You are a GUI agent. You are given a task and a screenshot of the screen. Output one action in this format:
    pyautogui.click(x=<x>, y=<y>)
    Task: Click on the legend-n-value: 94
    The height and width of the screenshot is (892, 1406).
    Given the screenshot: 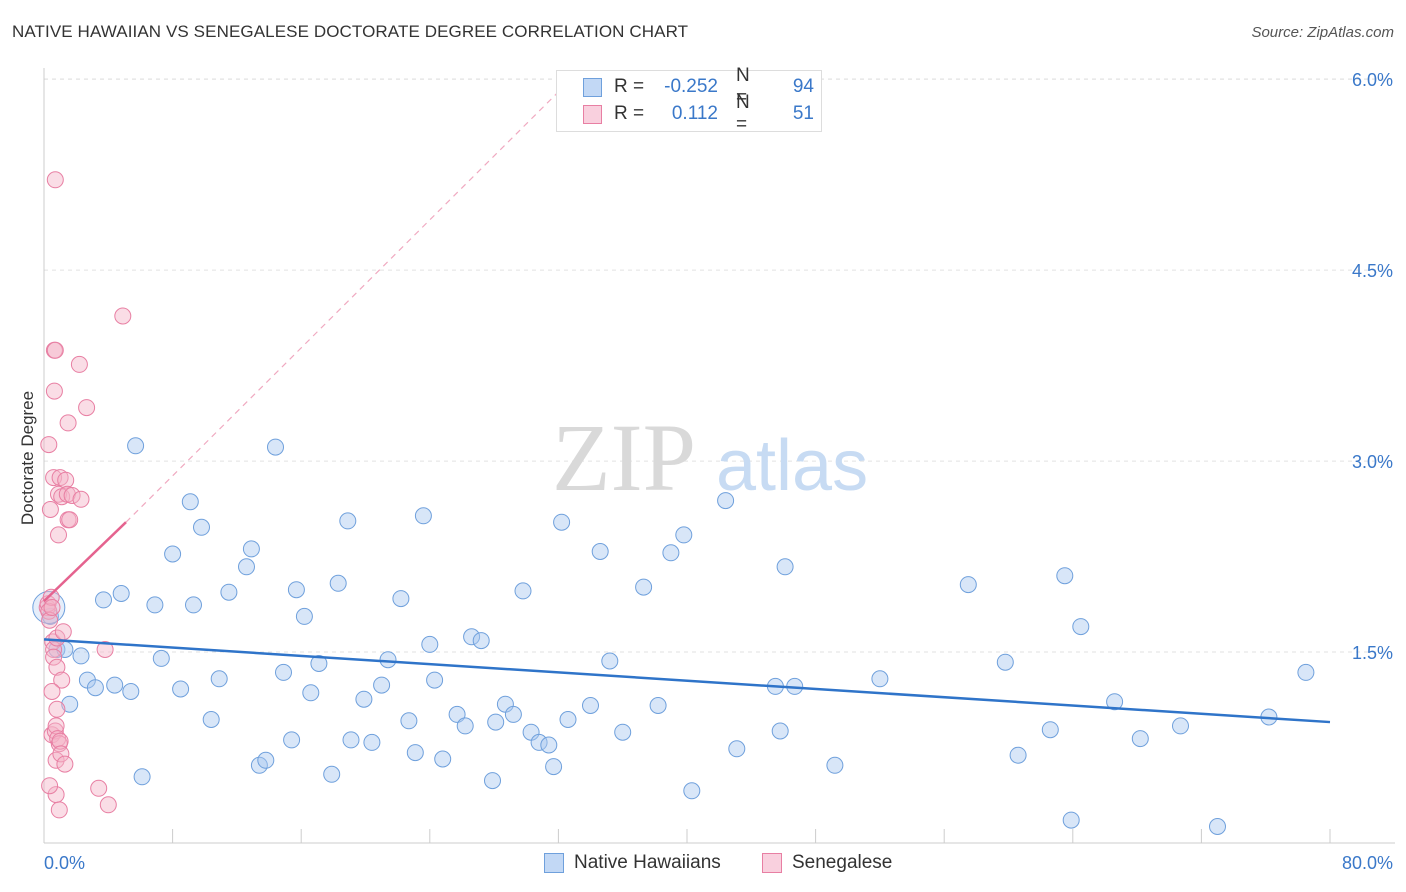 What is the action you would take?
    pyautogui.click(x=803, y=86)
    